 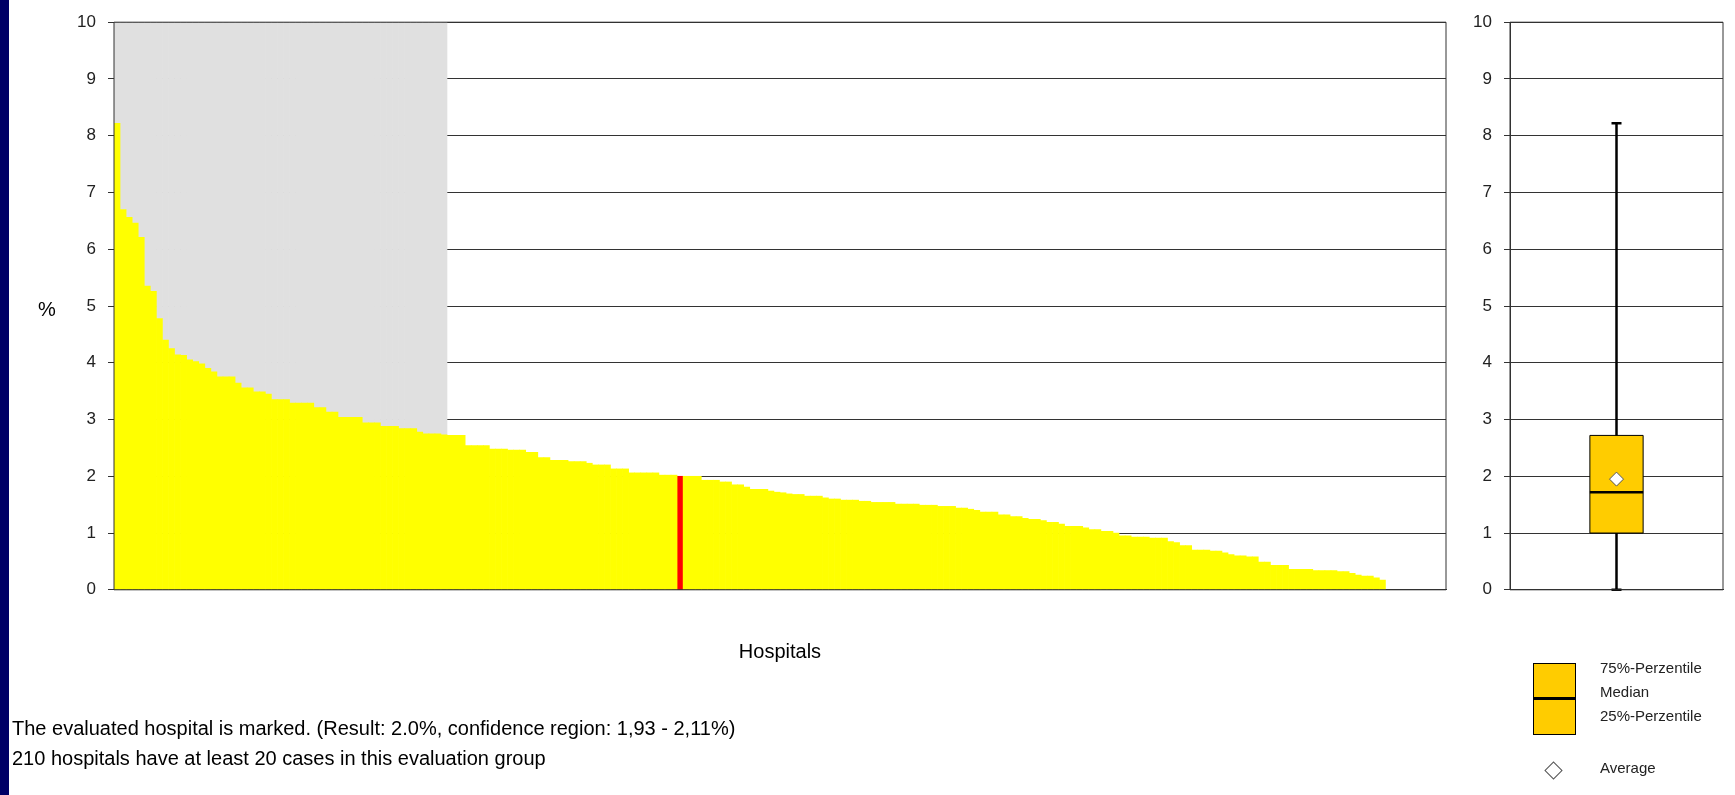 I want to click on y-axis-title: %, so click(x=47, y=309).